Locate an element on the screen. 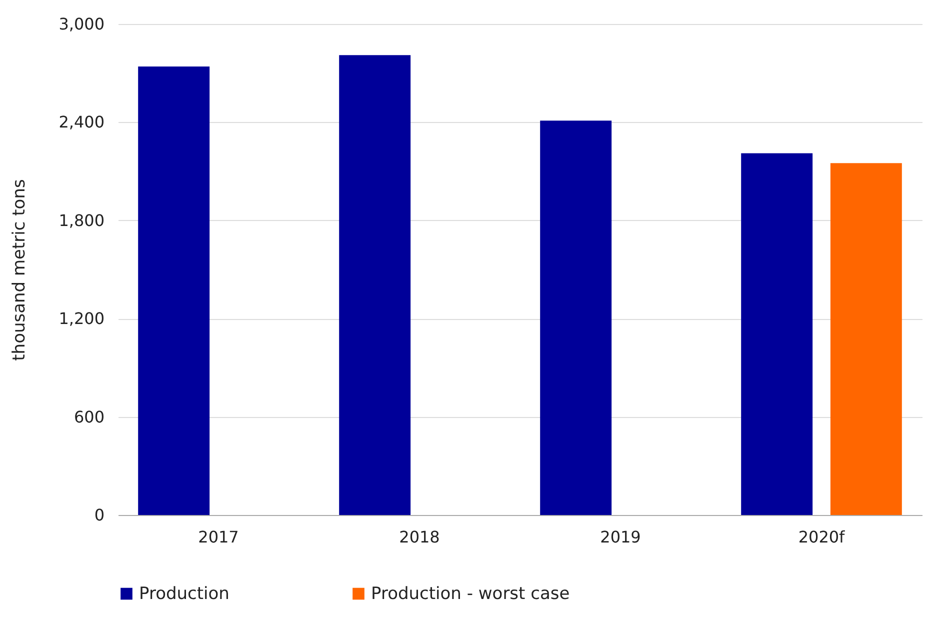 This screenshot has height=620, width=932. y-tick-label: 600 is located at coordinates (89, 416).